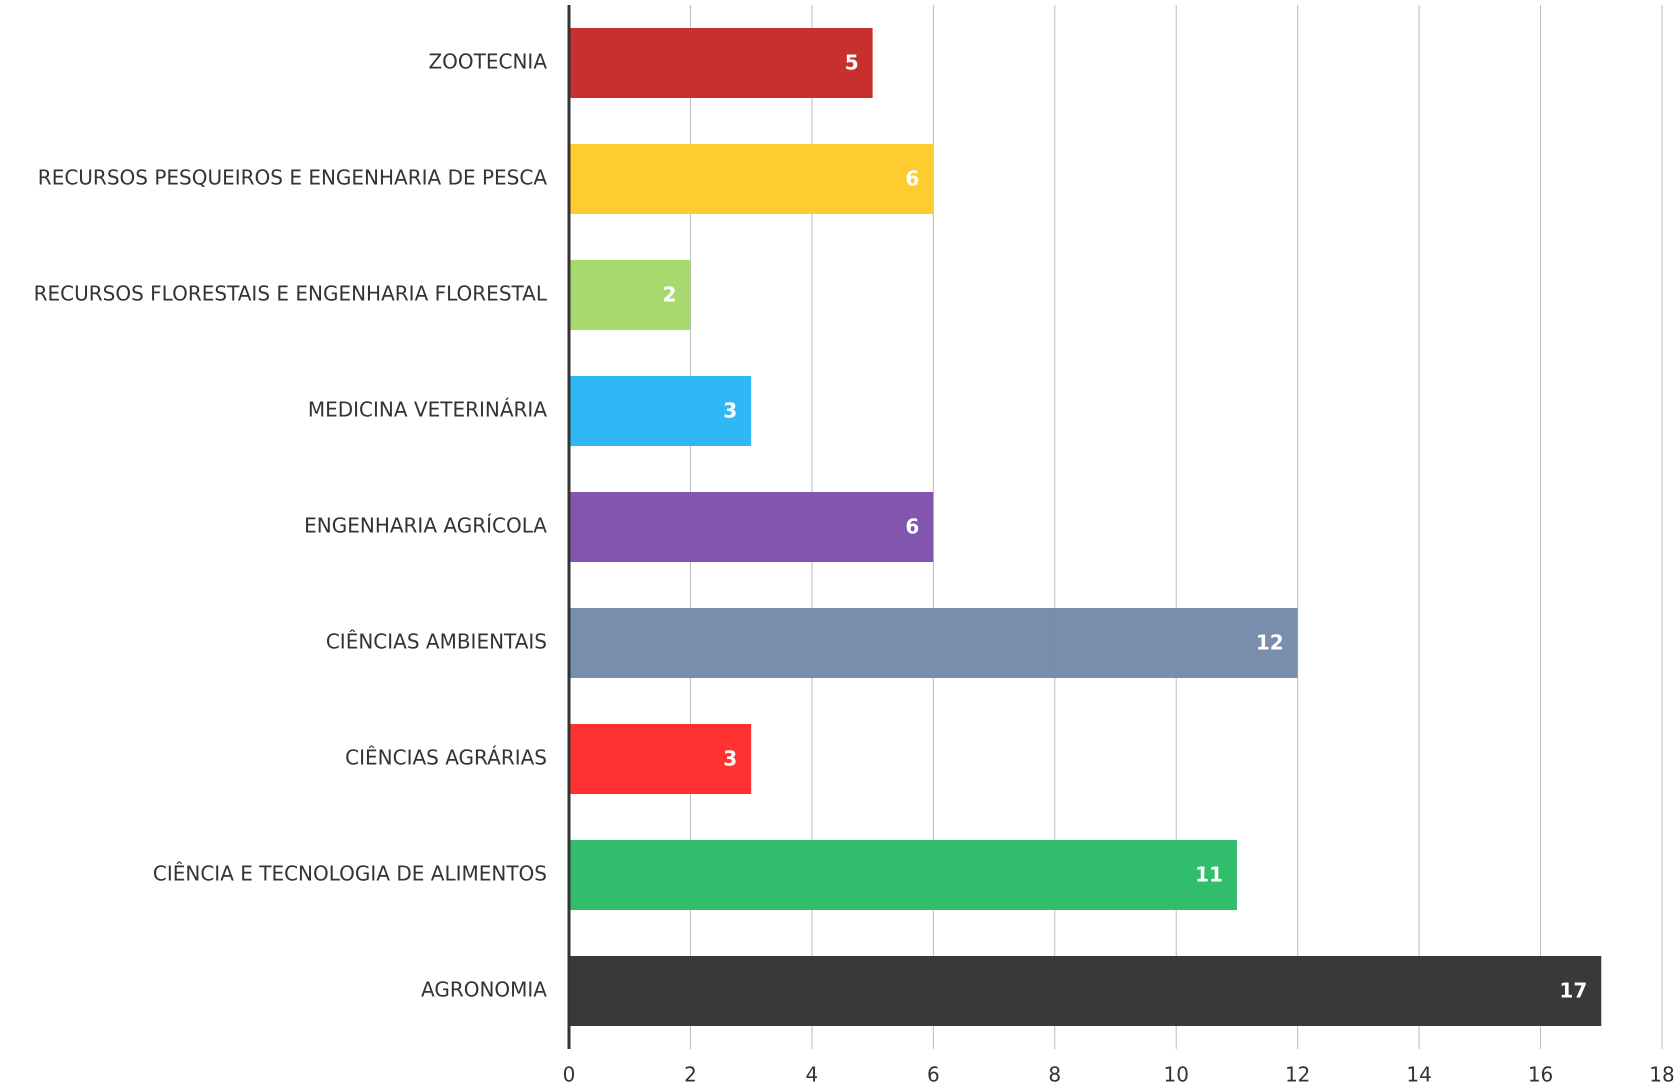 The image size is (1678, 1089). I want to click on x-tick-label: 12, so click(1297, 1075).